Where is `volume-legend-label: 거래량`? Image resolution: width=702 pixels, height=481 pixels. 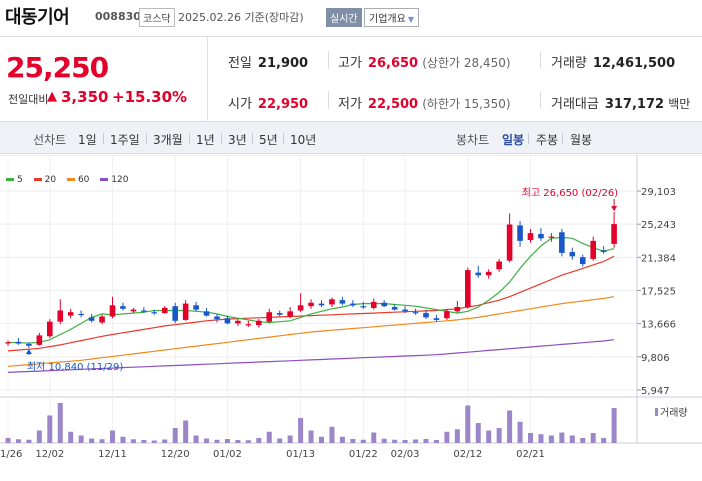
volume-legend-label: 거래량 is located at coordinates (674, 413).